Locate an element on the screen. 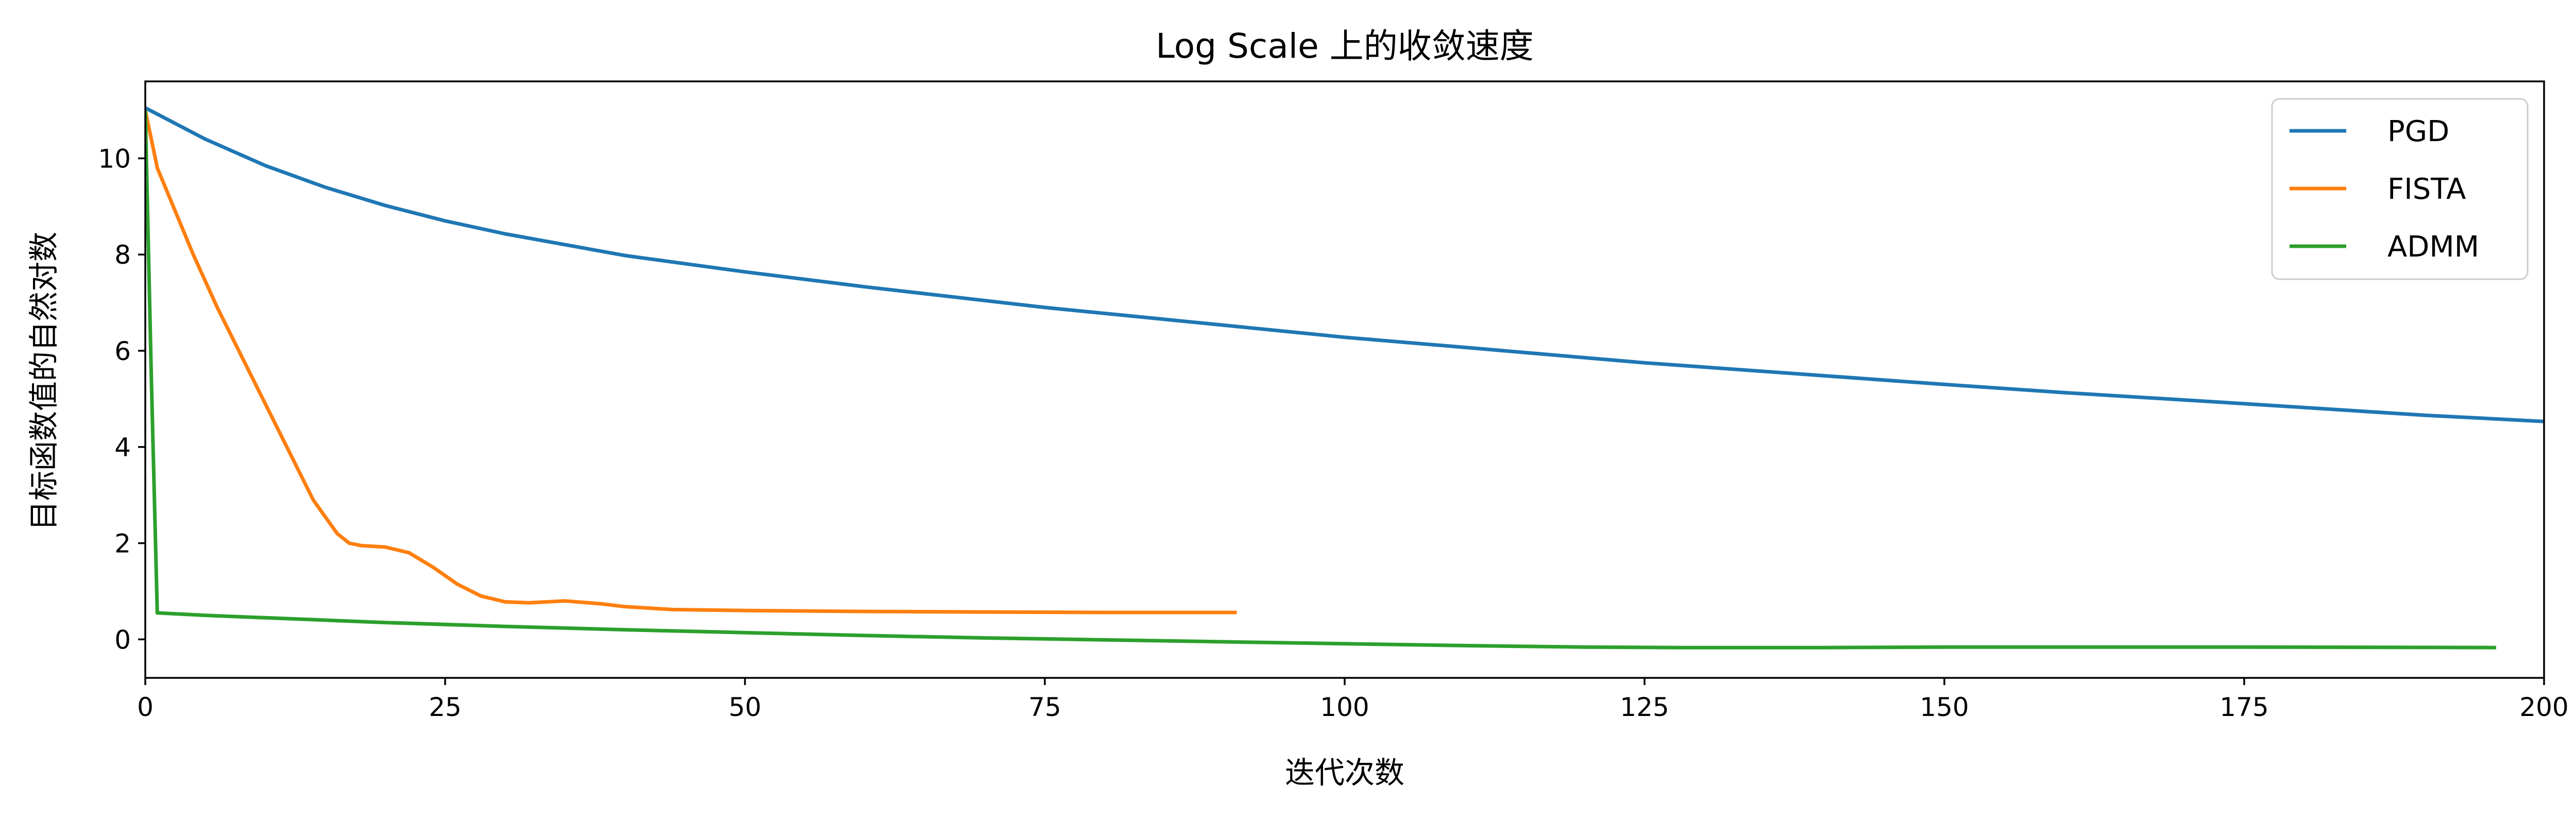  legend: PGD FISTA ADMM is located at coordinates (2400, 189).